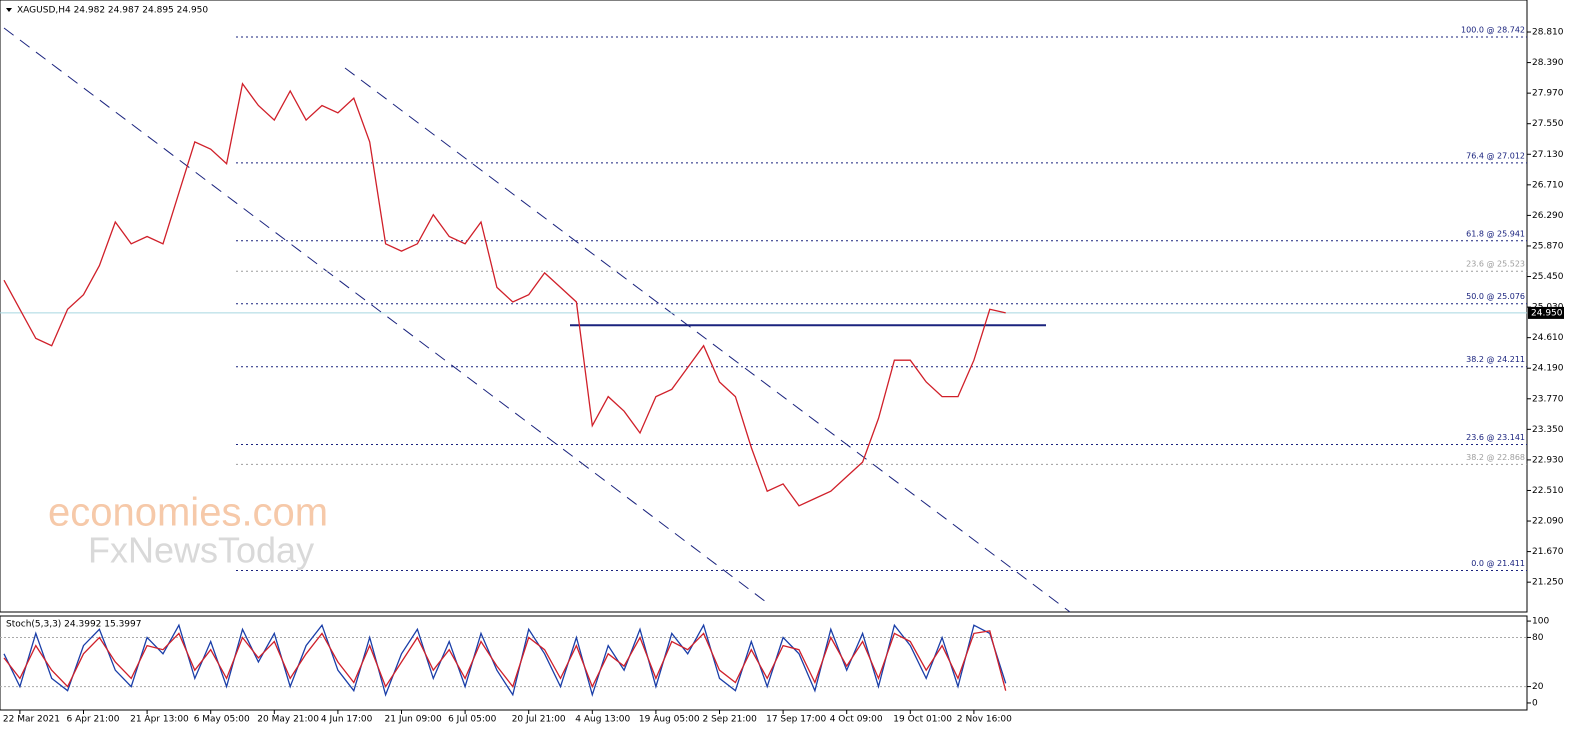  I want to click on fib-label: 38.2 @ 24.211, so click(1495, 359).